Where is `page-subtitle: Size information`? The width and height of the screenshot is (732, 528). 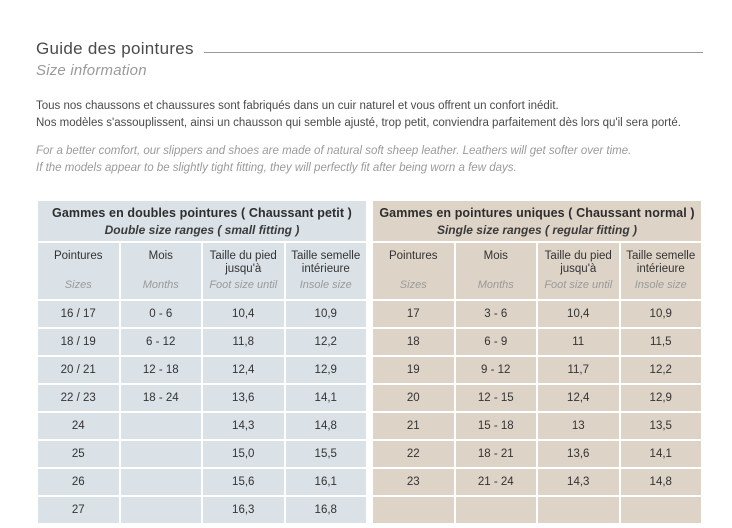
page-subtitle: Size information is located at coordinates (91, 70).